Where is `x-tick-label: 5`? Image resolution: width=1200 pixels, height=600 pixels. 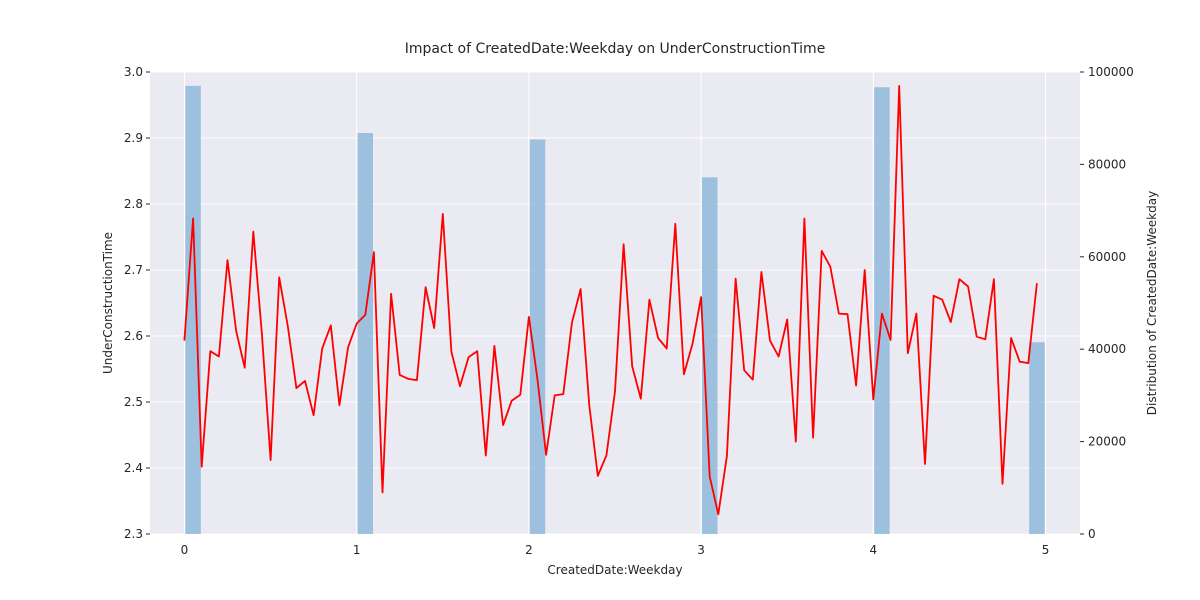 x-tick-label: 5 is located at coordinates (1046, 550).